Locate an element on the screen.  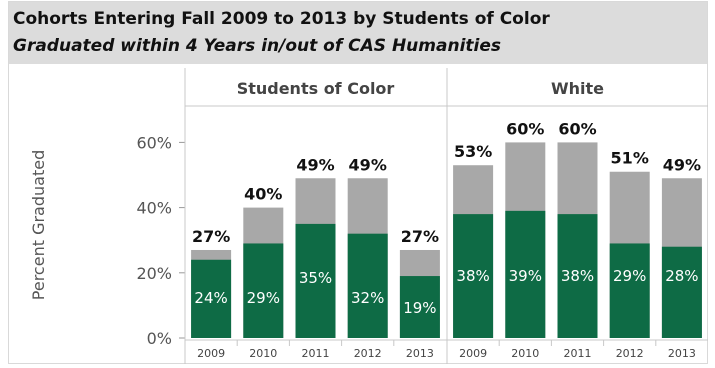
in-cas-label: 32% is located at coordinates (367, 298).